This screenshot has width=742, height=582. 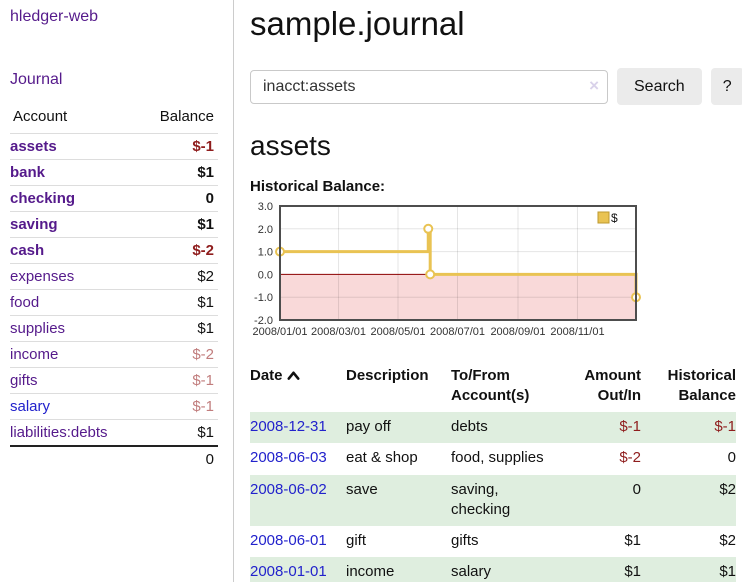 What do you see at coordinates (397, 332) in the screenshot?
I see `svg-text: 2008/05/01` at bounding box center [397, 332].